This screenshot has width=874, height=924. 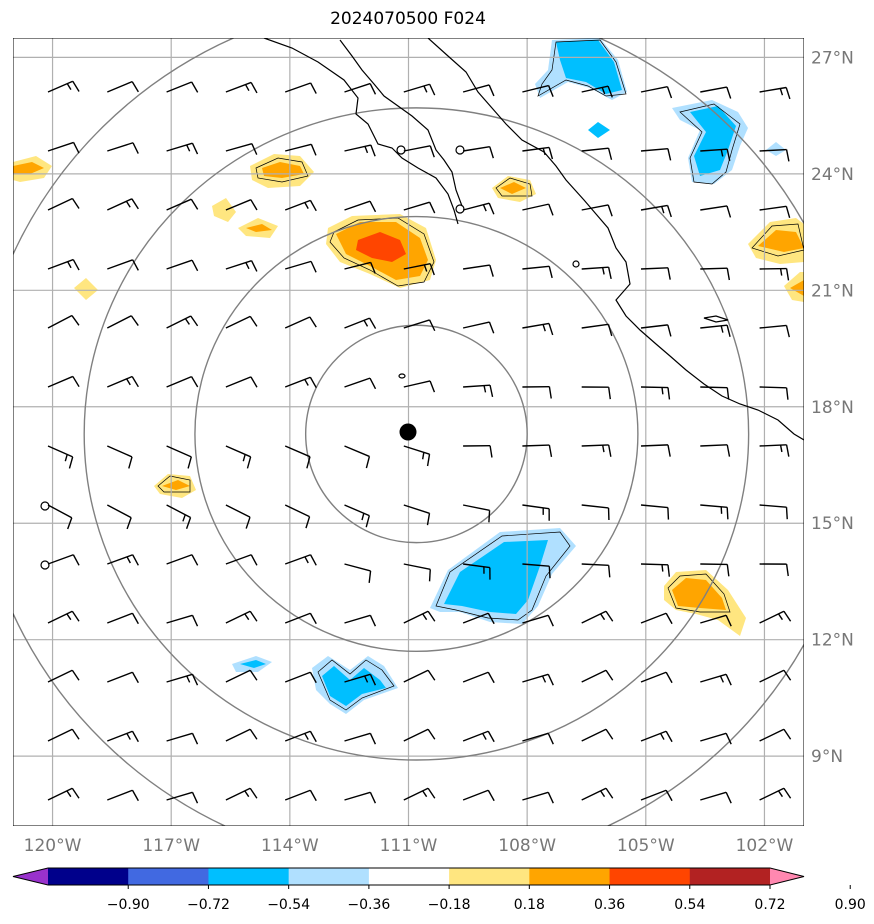 I want to click on colorbar-tick-label: −0.18, so click(x=449, y=905).